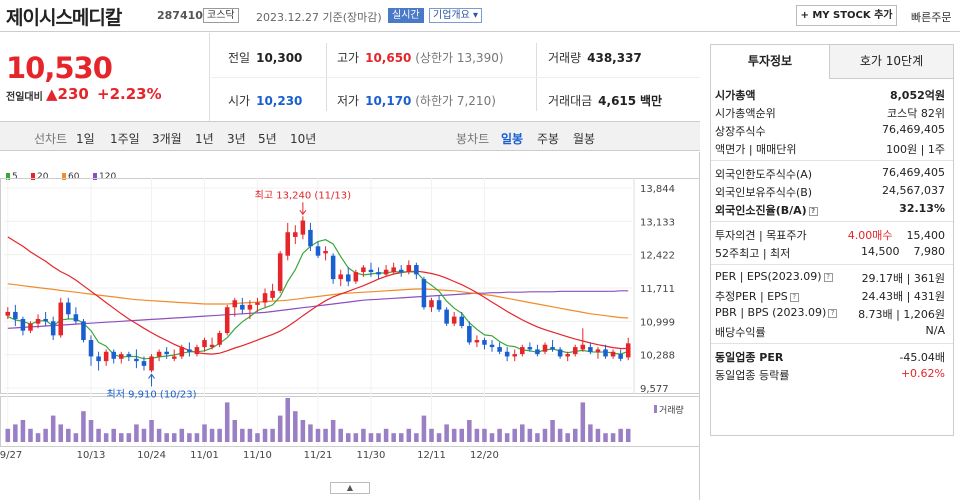  I want to click on candle-weekly: 주봉, so click(548, 139).